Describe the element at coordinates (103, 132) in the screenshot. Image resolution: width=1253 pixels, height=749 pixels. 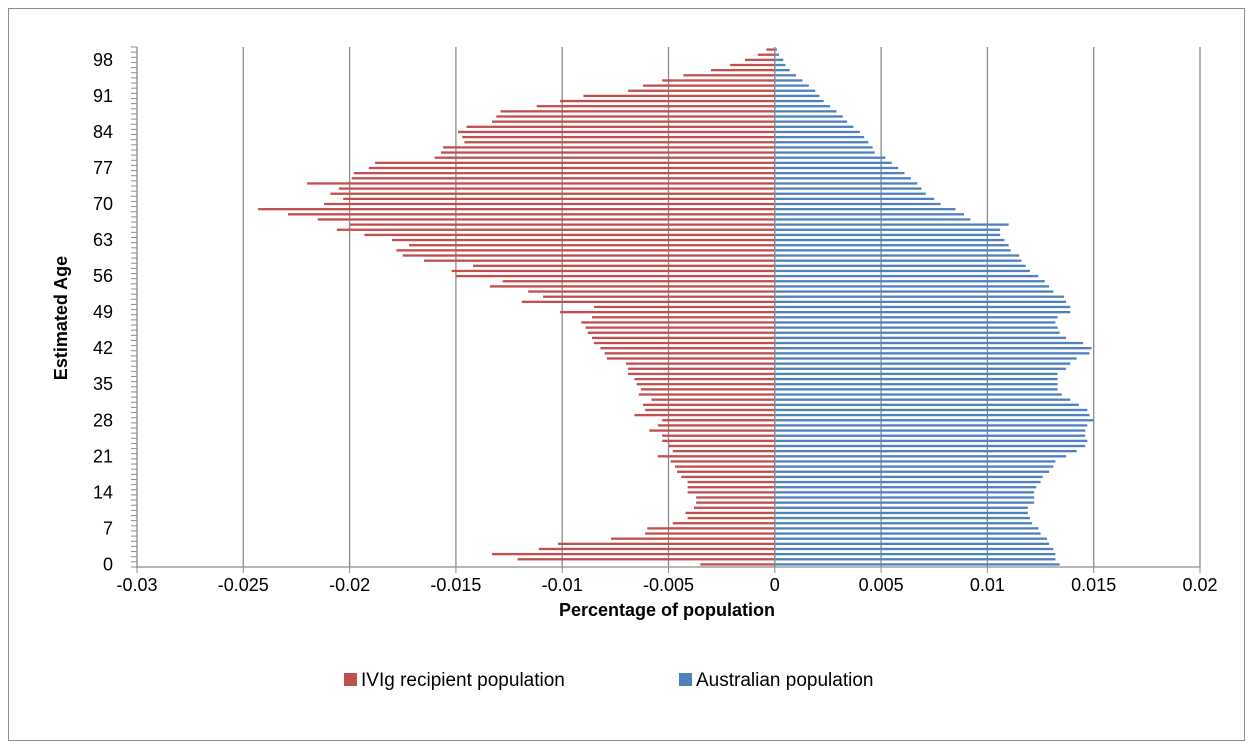
I see `y-tick-label-12: 84` at that location.